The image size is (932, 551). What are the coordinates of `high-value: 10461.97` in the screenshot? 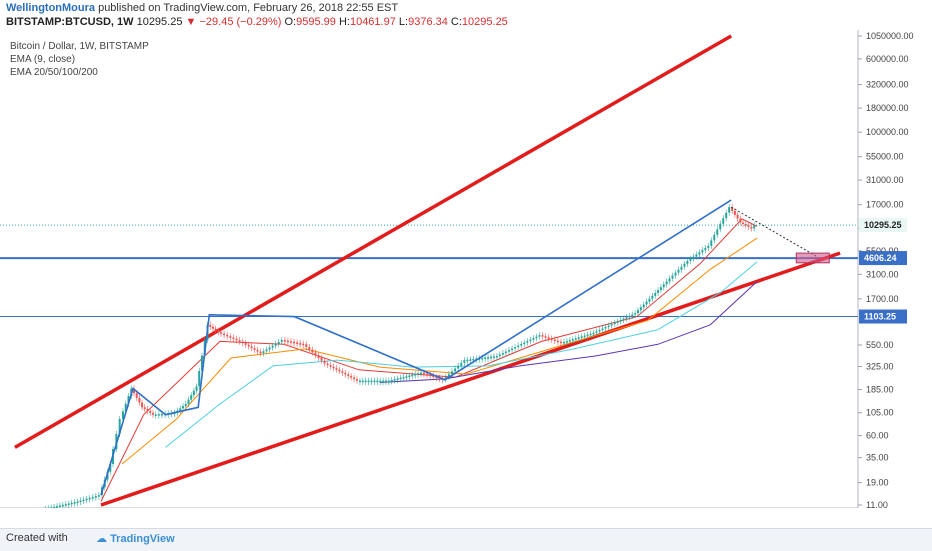 It's located at (373, 22).